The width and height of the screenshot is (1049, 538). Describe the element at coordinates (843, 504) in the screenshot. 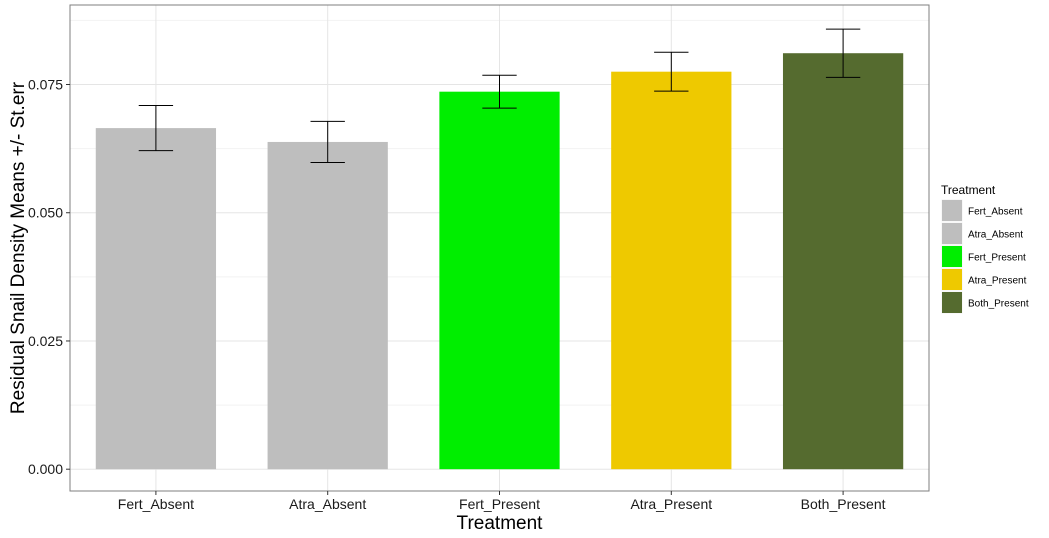

I see `x-tick-label: Both_Present` at that location.